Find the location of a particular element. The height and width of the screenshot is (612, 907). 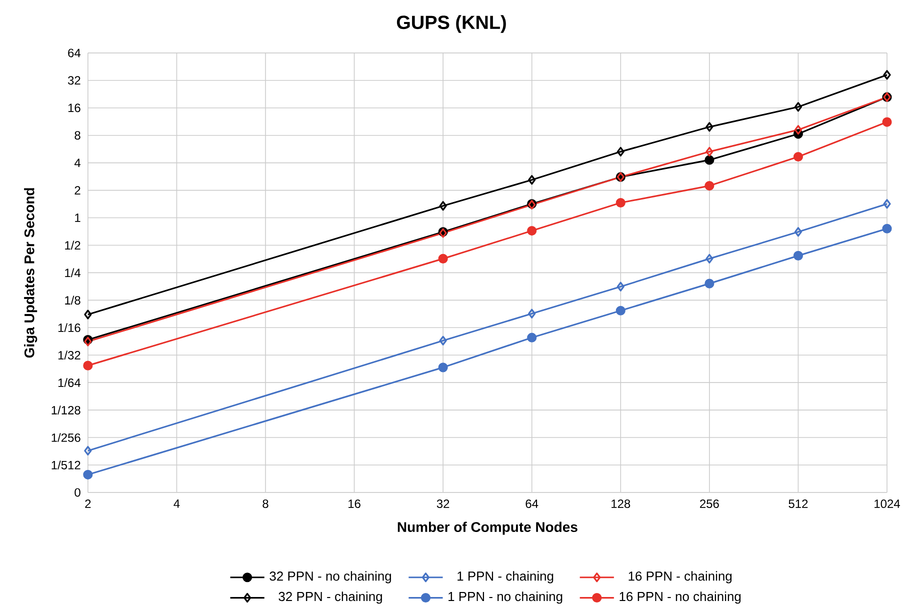

y-tick-label: 2 is located at coordinates (77, 190).